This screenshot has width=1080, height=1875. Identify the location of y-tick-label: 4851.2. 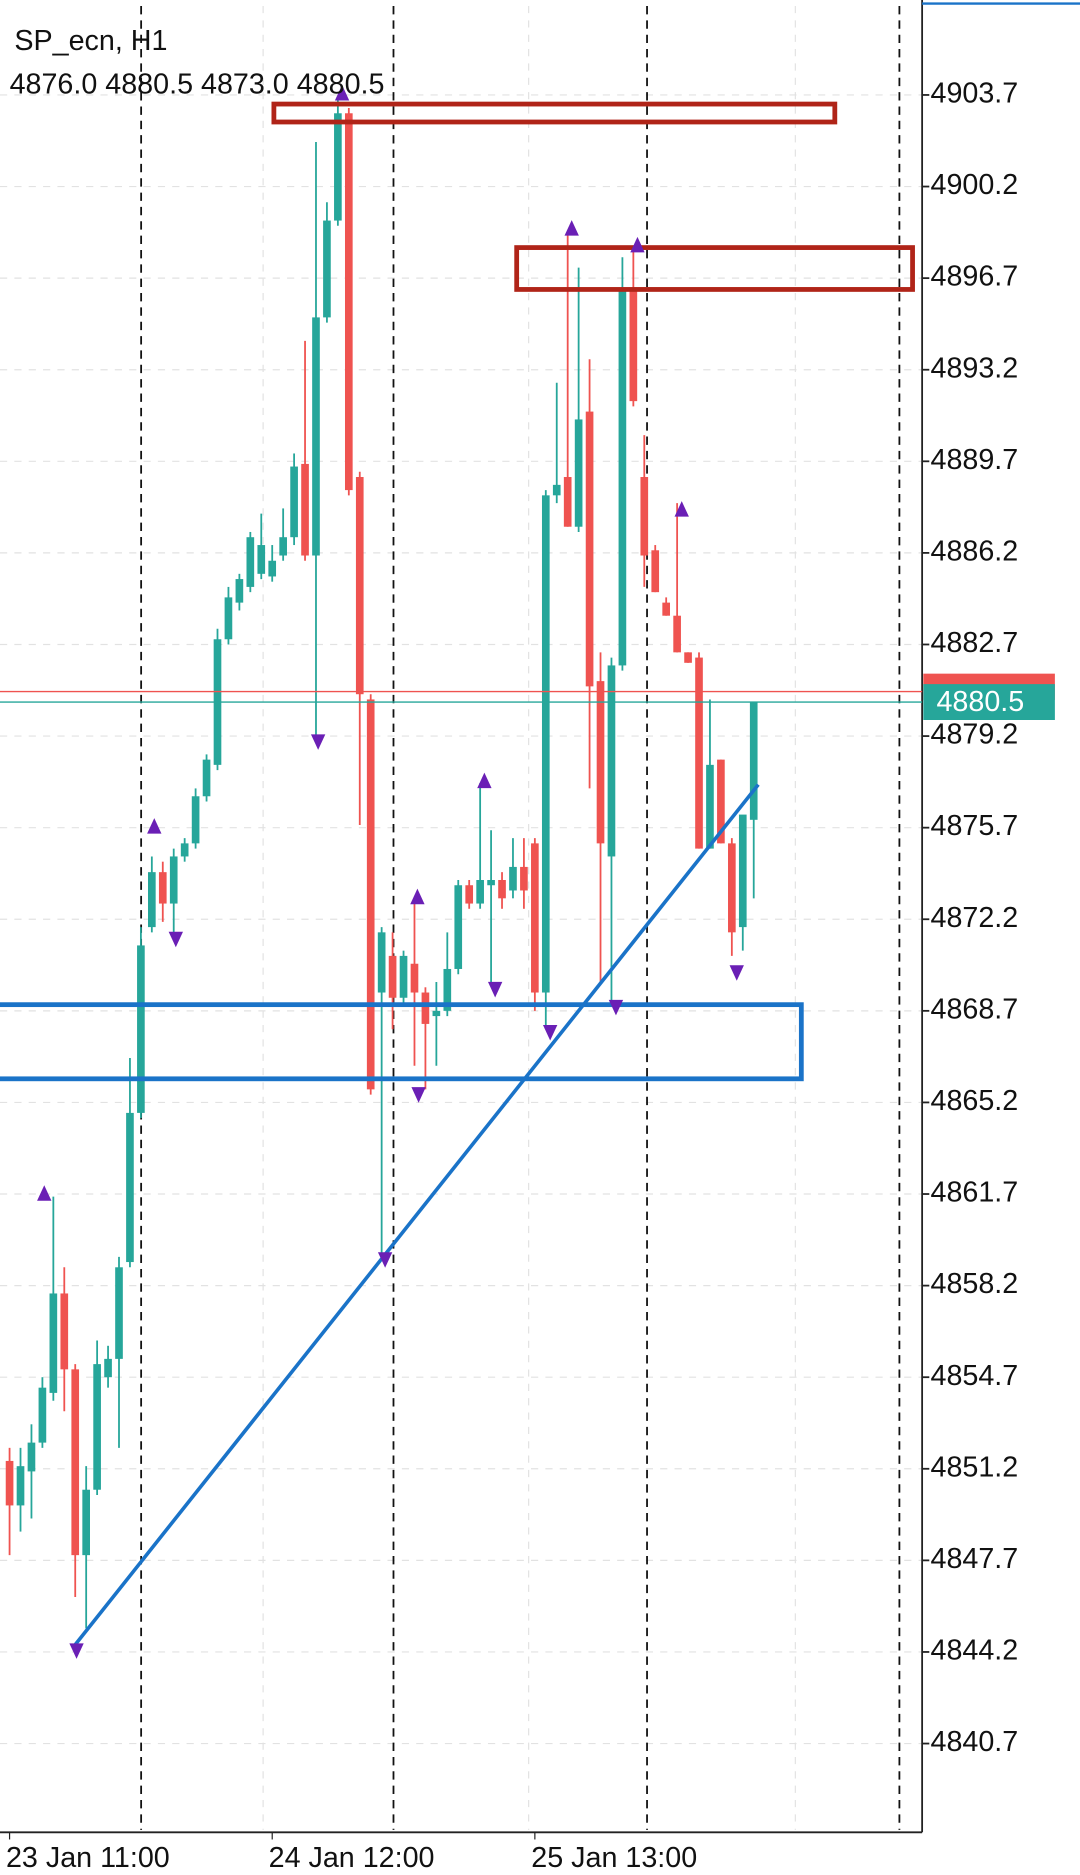
(974, 1467).